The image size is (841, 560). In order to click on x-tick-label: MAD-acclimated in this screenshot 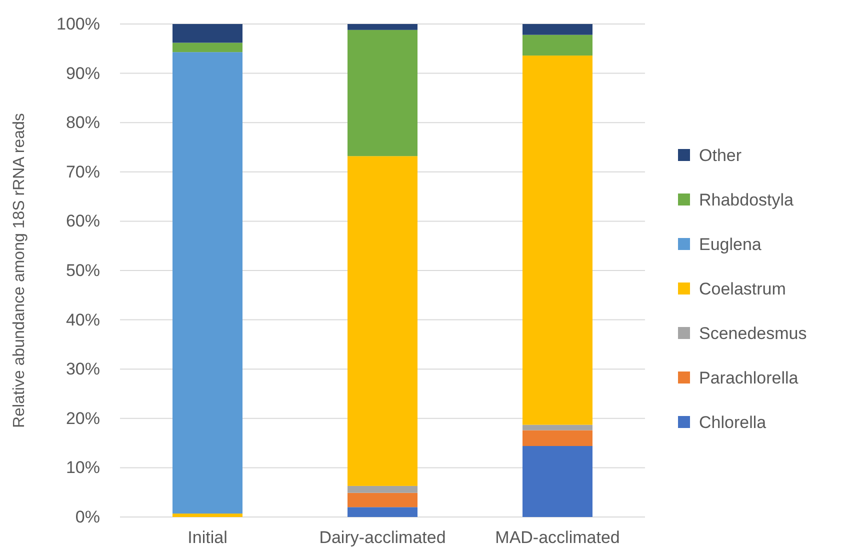, I will do `click(557, 538)`.